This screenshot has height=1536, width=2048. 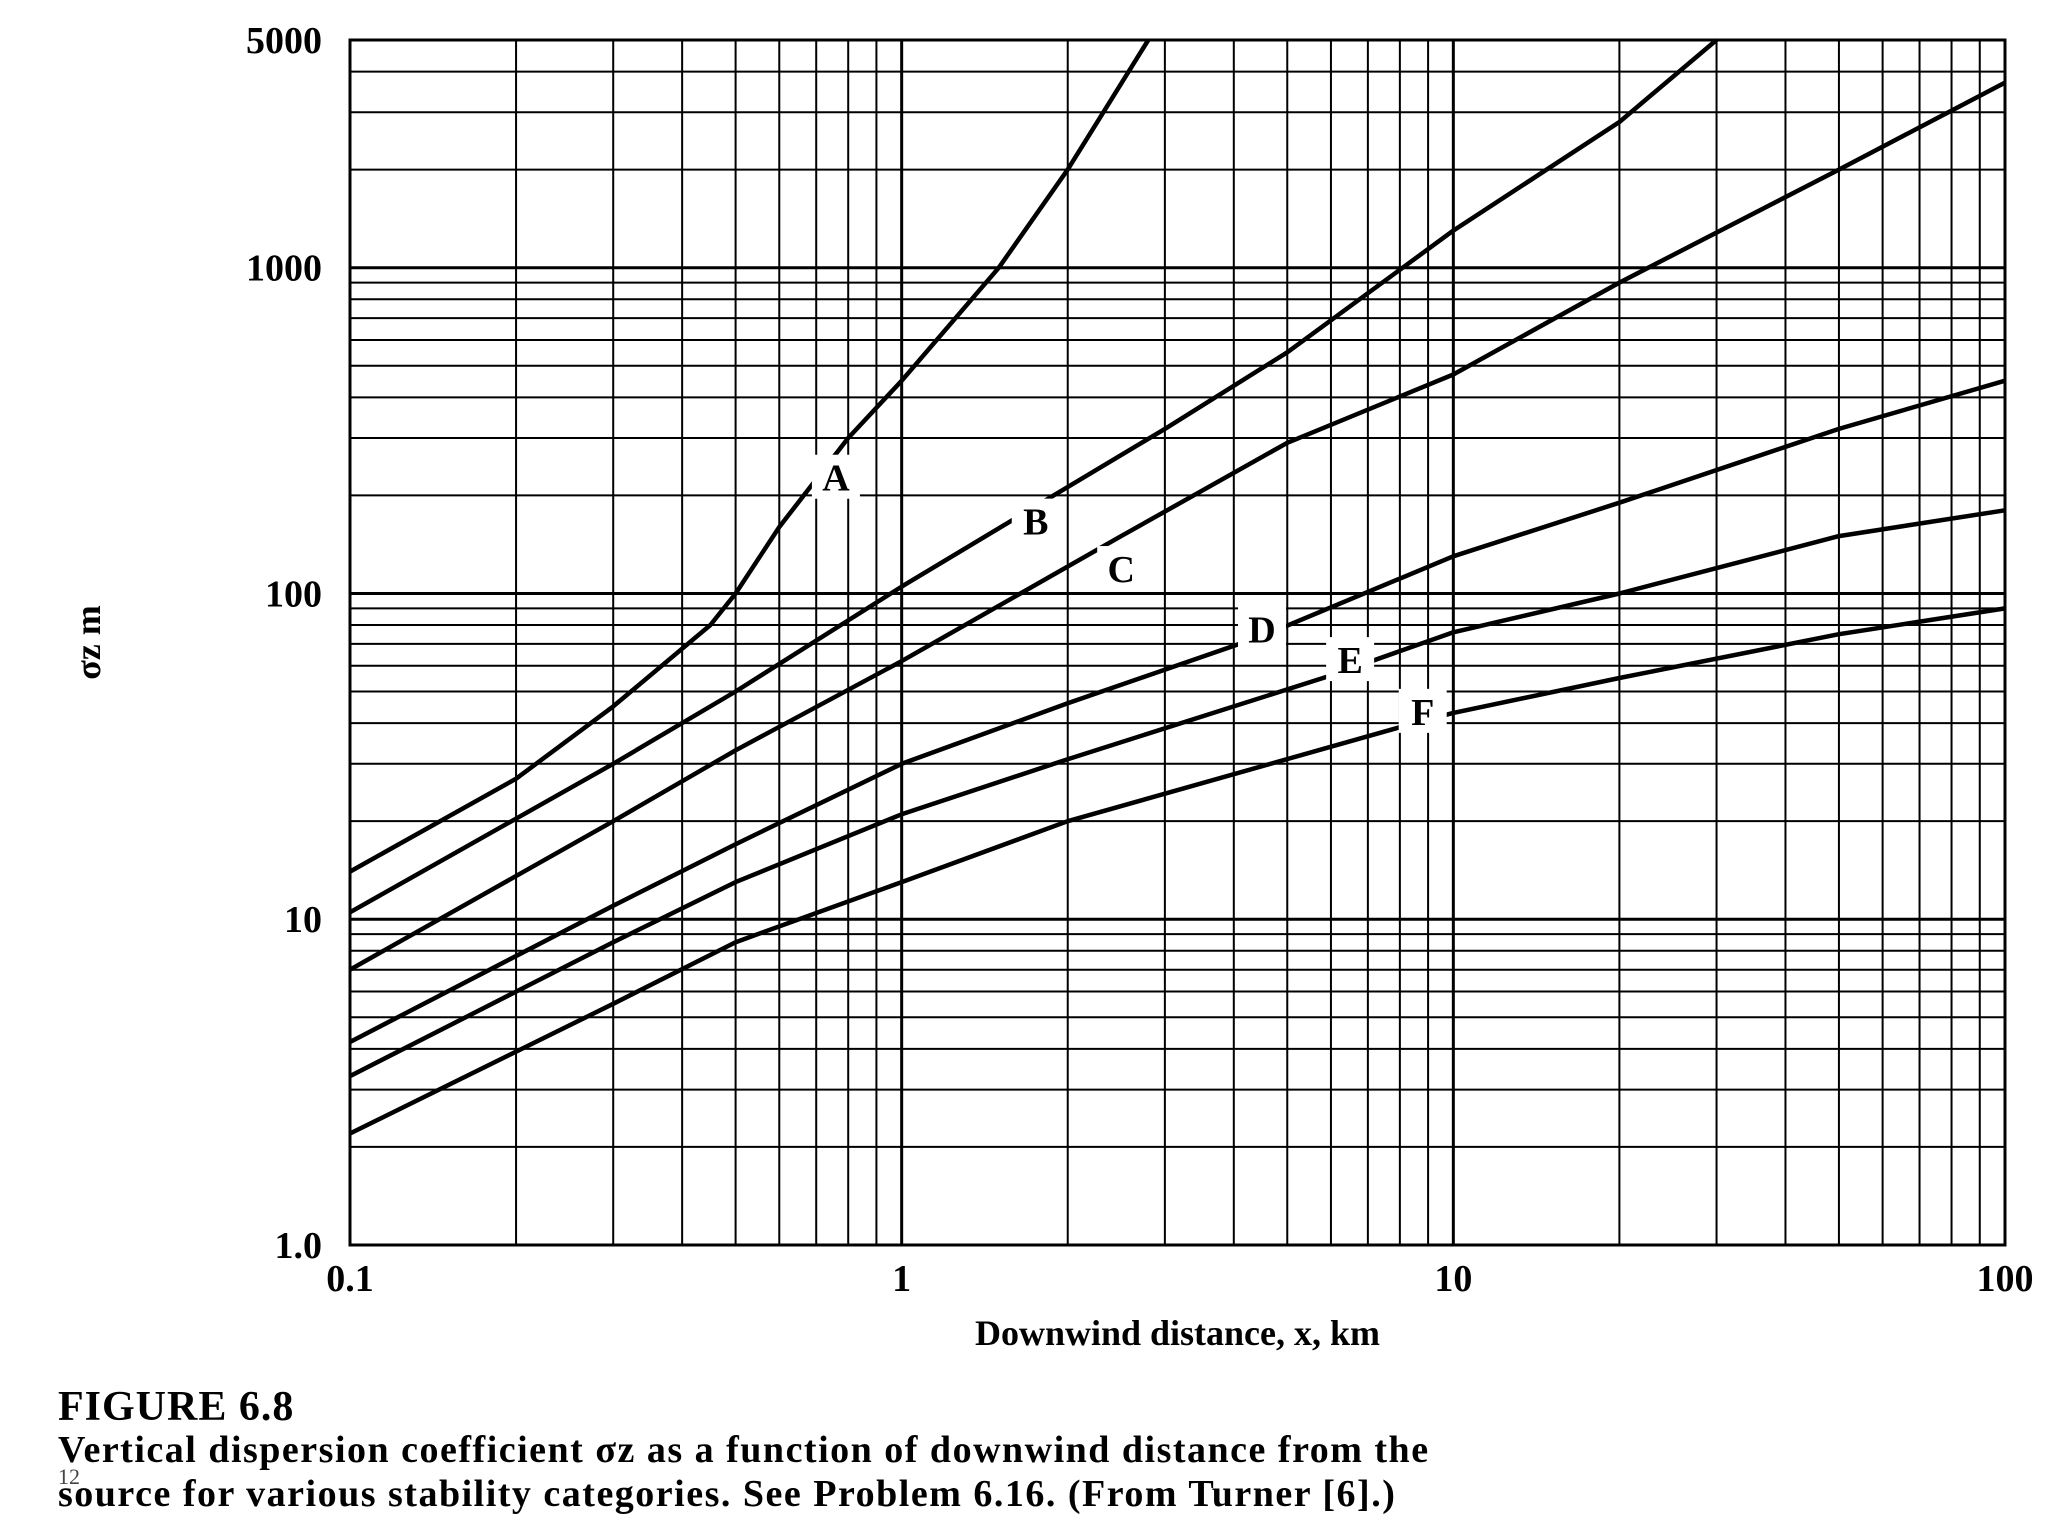 I want to click on curve-label-F: F, so click(x=1422, y=713).